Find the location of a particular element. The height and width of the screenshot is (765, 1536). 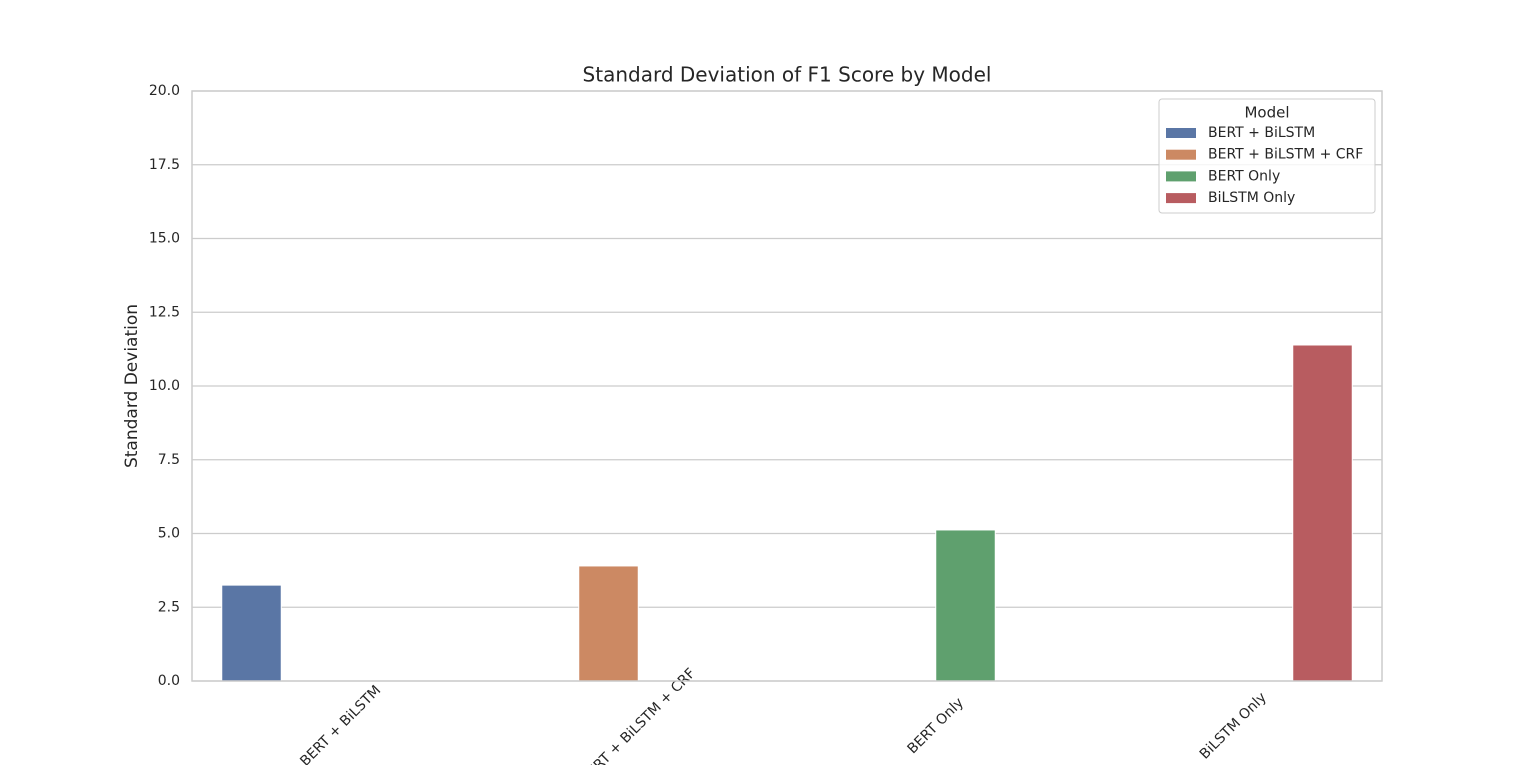

legend-box is located at coordinates (1267, 156).